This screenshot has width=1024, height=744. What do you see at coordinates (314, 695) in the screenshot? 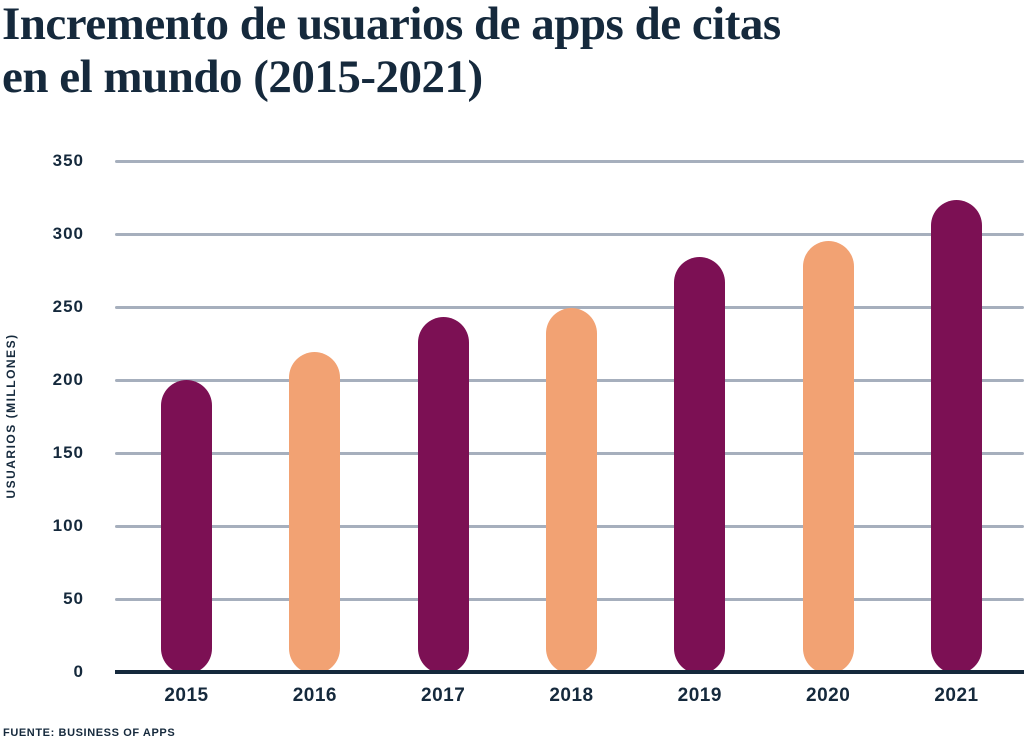
I see `x-tick-label-2016: 2016` at bounding box center [314, 695].